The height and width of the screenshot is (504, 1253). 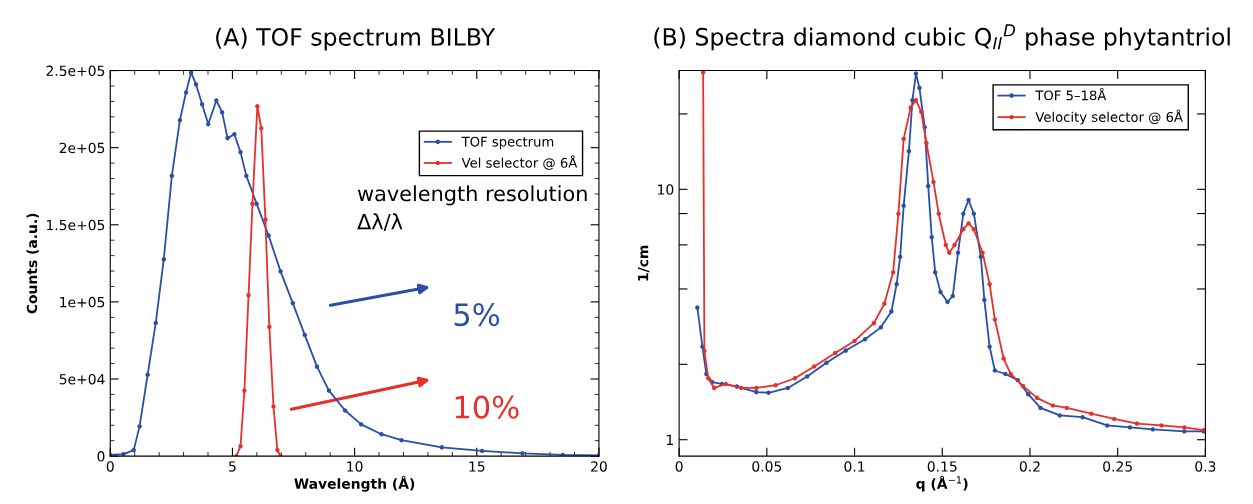 What do you see at coordinates (232, 466) in the screenshot?
I see `x-tick-label: 5` at bounding box center [232, 466].